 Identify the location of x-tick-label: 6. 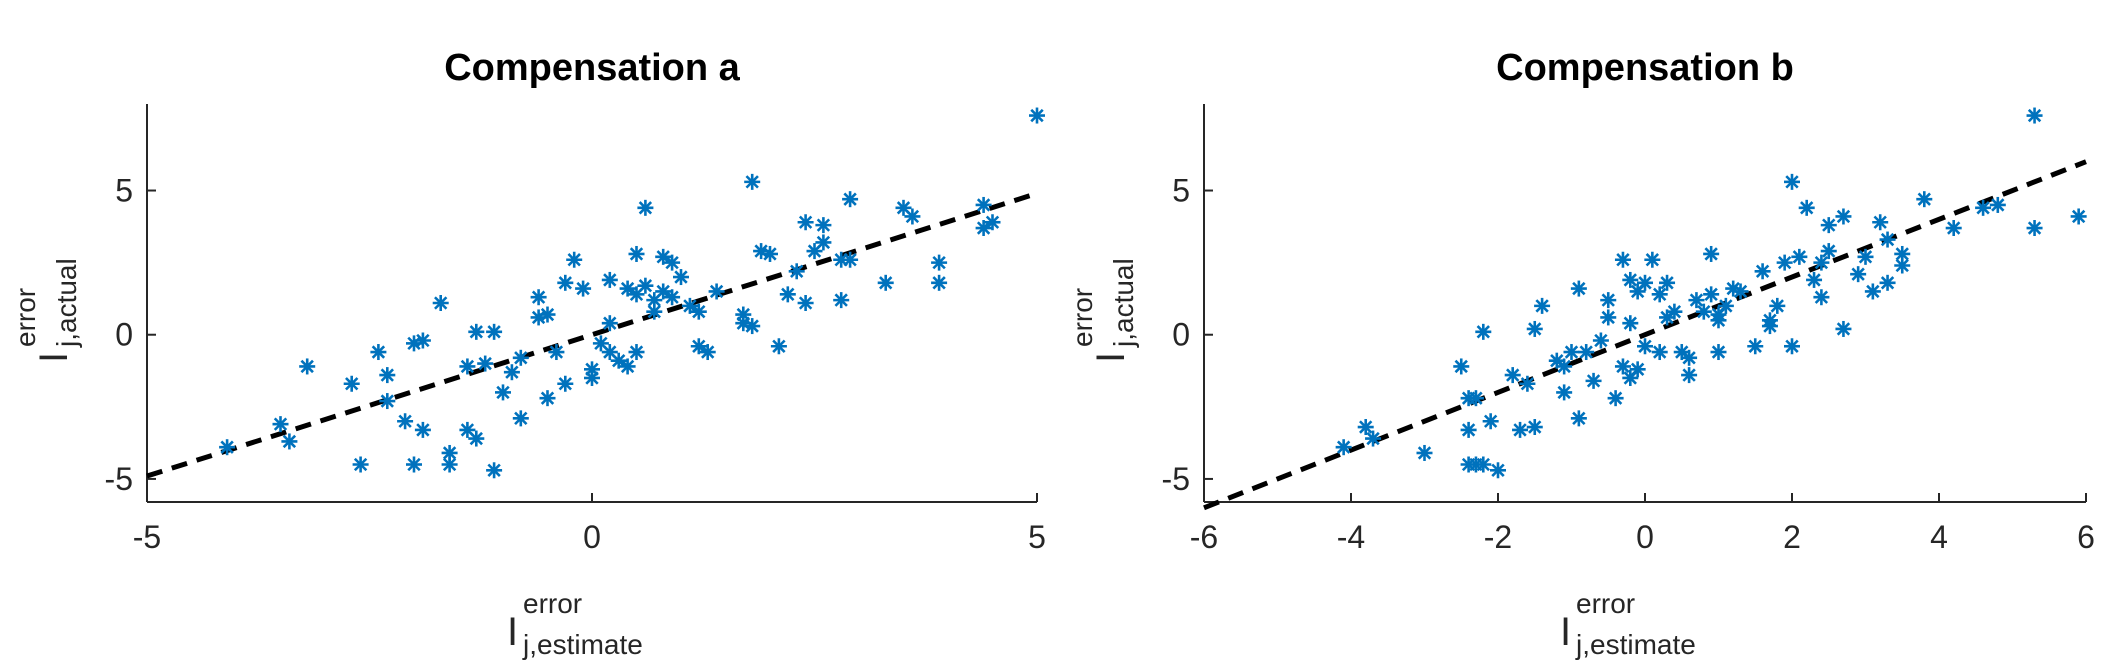
(2086, 537).